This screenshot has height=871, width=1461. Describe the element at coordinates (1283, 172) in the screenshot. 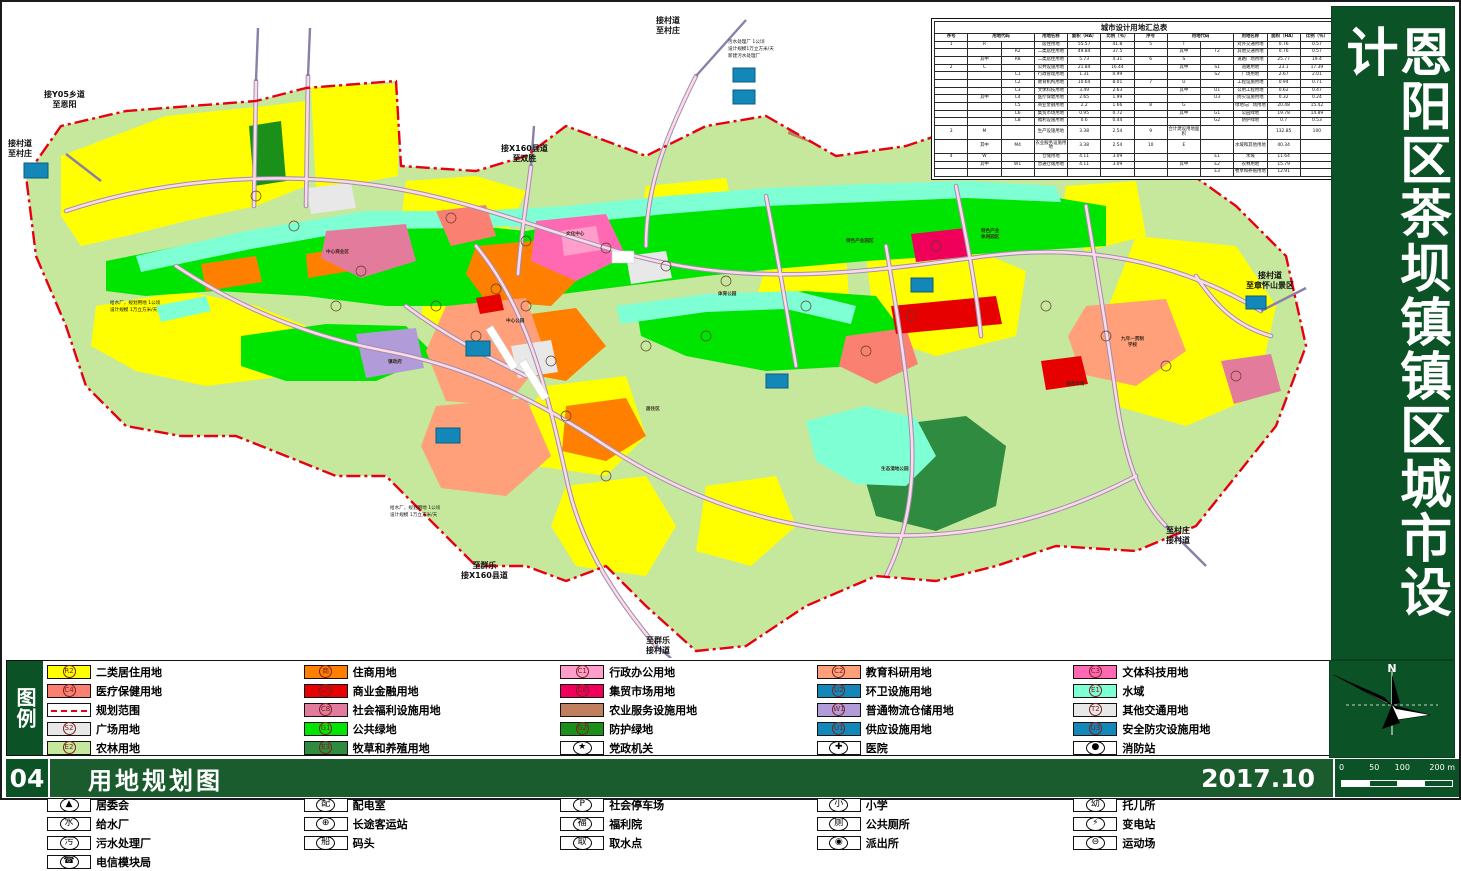

I see `table-cell: 12.91` at that location.